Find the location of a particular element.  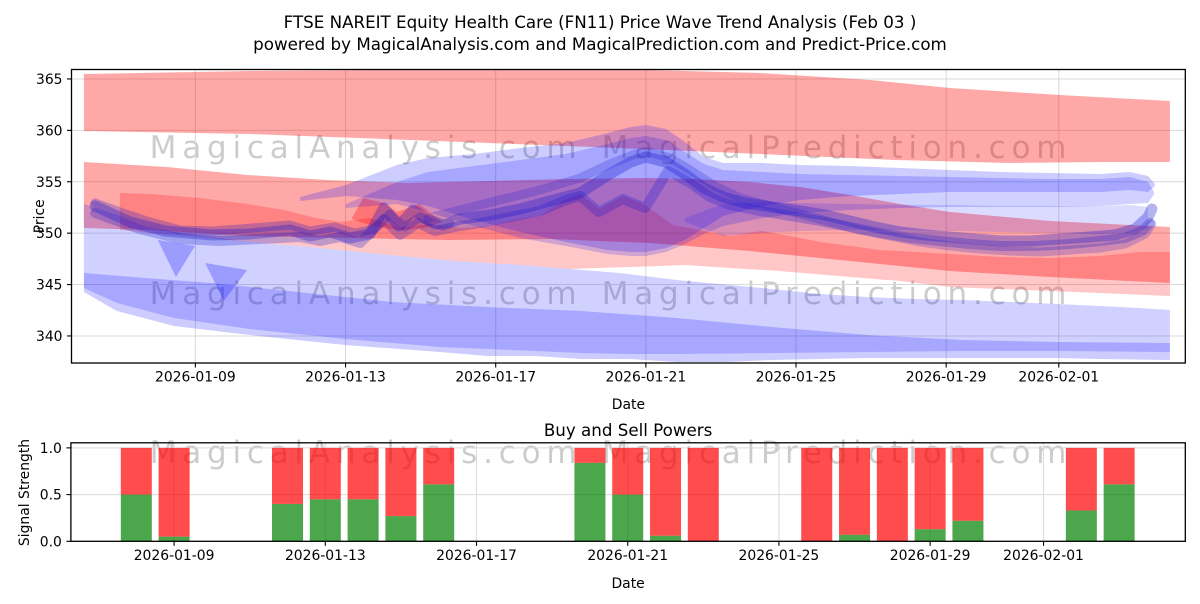

red-bump-patch is located at coordinates (396, 214).